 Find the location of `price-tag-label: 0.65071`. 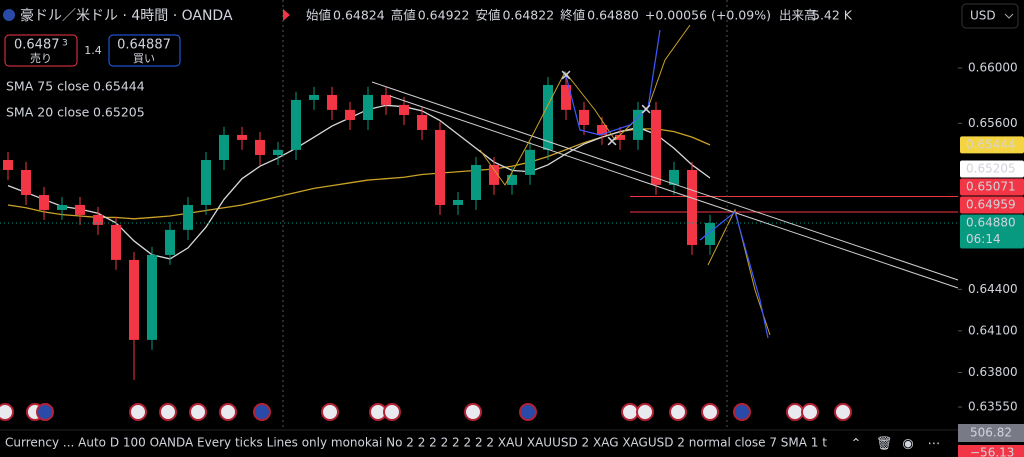

price-tag-label: 0.65071 is located at coordinates (991, 186).